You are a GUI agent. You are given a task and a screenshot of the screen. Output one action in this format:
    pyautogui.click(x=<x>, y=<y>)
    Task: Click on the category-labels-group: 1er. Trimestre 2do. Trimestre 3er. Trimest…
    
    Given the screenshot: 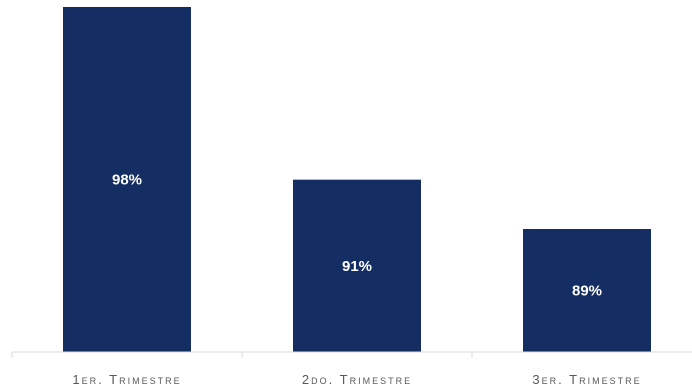 What is the action you would take?
    pyautogui.click(x=356, y=379)
    